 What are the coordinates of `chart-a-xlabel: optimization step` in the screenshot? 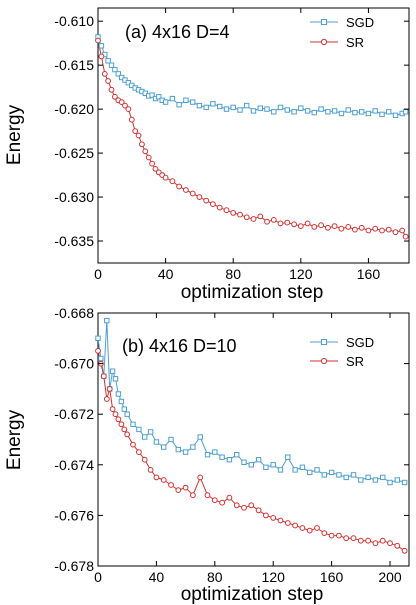 It's located at (252, 292).